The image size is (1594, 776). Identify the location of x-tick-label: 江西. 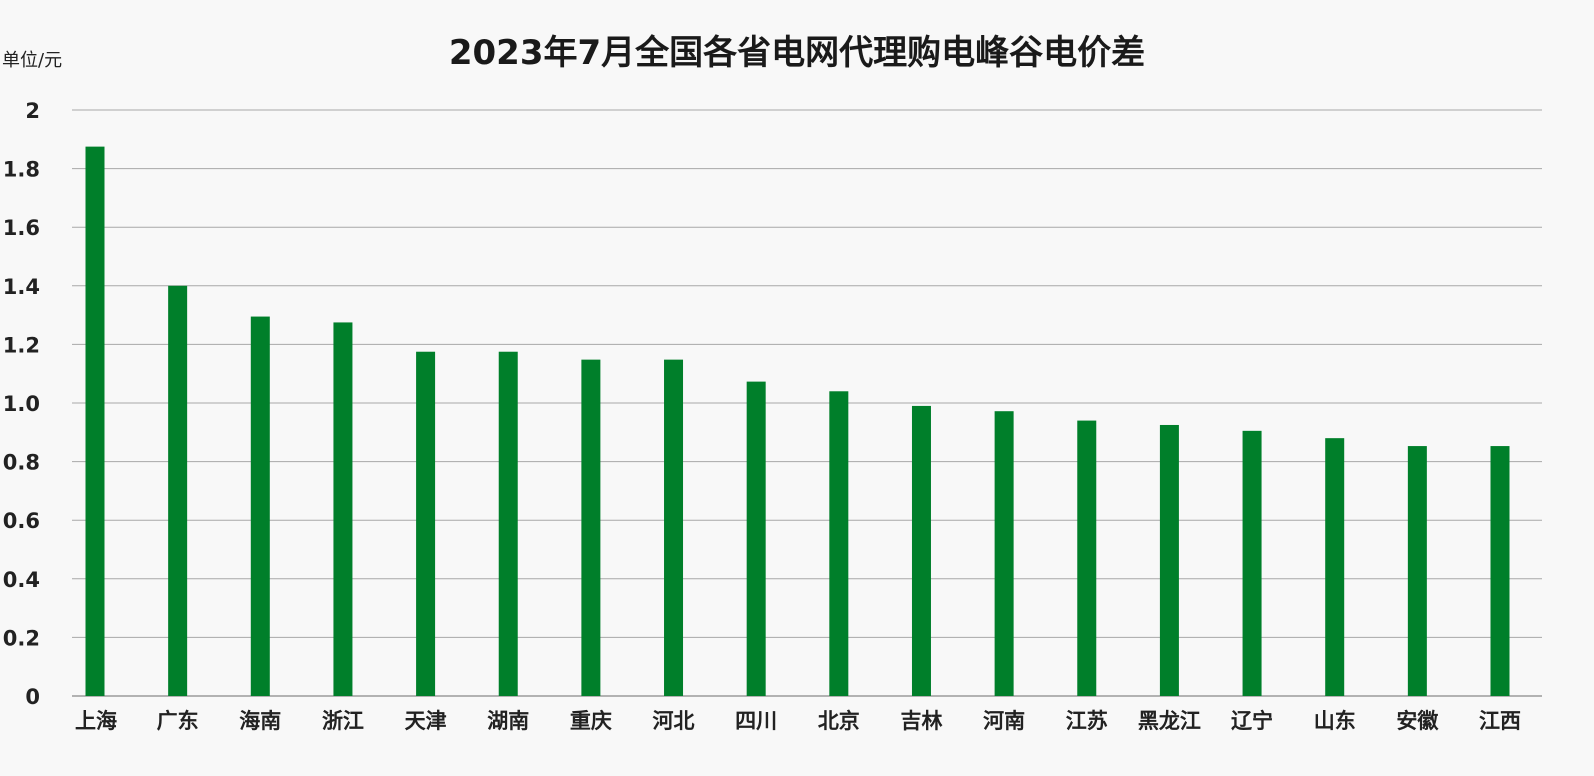
(1500, 721).